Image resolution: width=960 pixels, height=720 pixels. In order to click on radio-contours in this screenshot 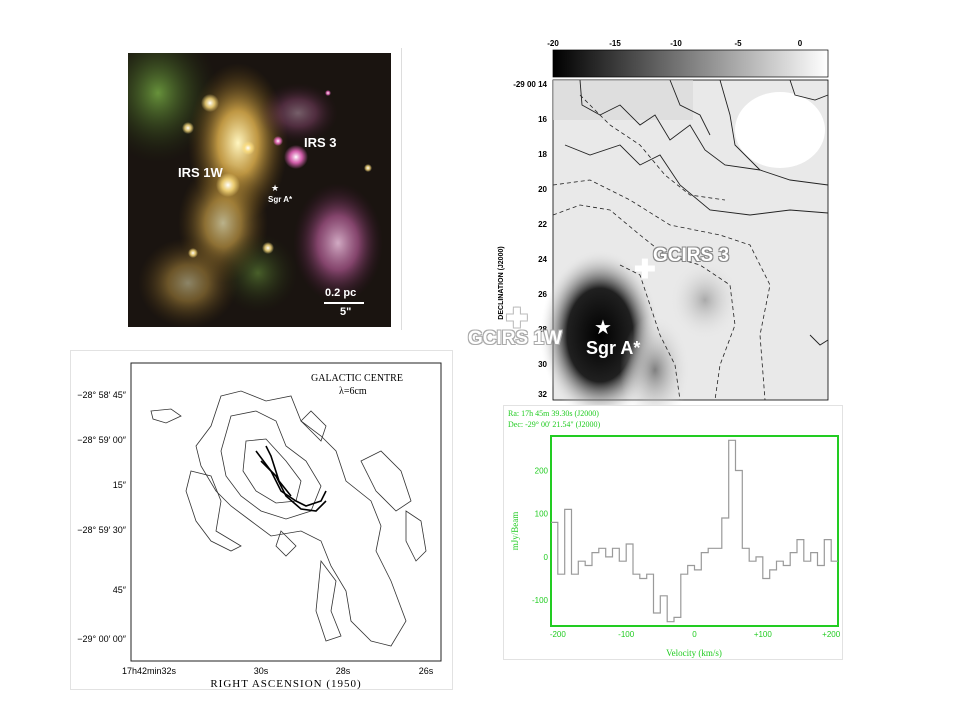, I will do `click(288, 518)`.